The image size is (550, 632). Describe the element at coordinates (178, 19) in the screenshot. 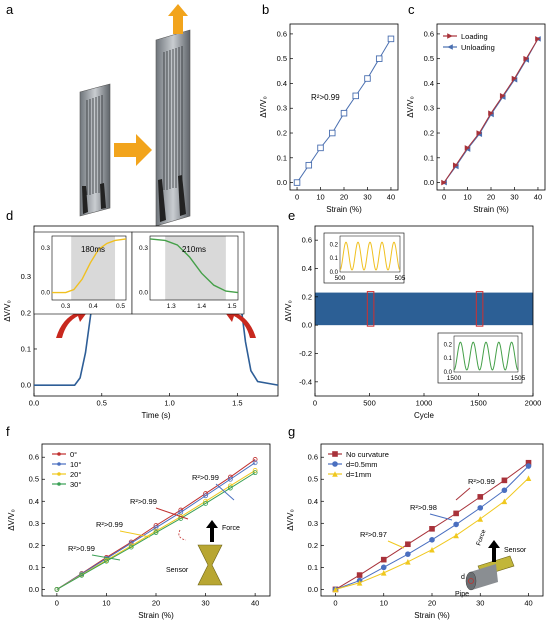

I see `up-arrow-icon` at that location.